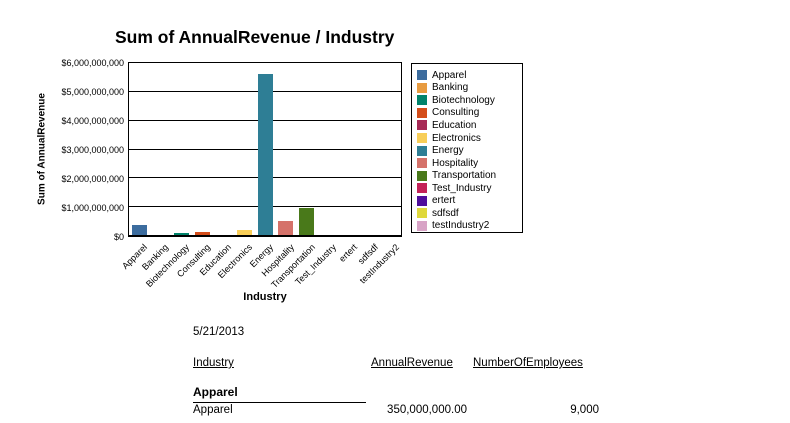  What do you see at coordinates (181, 234) in the screenshot?
I see `bar-biotechnology` at bounding box center [181, 234].